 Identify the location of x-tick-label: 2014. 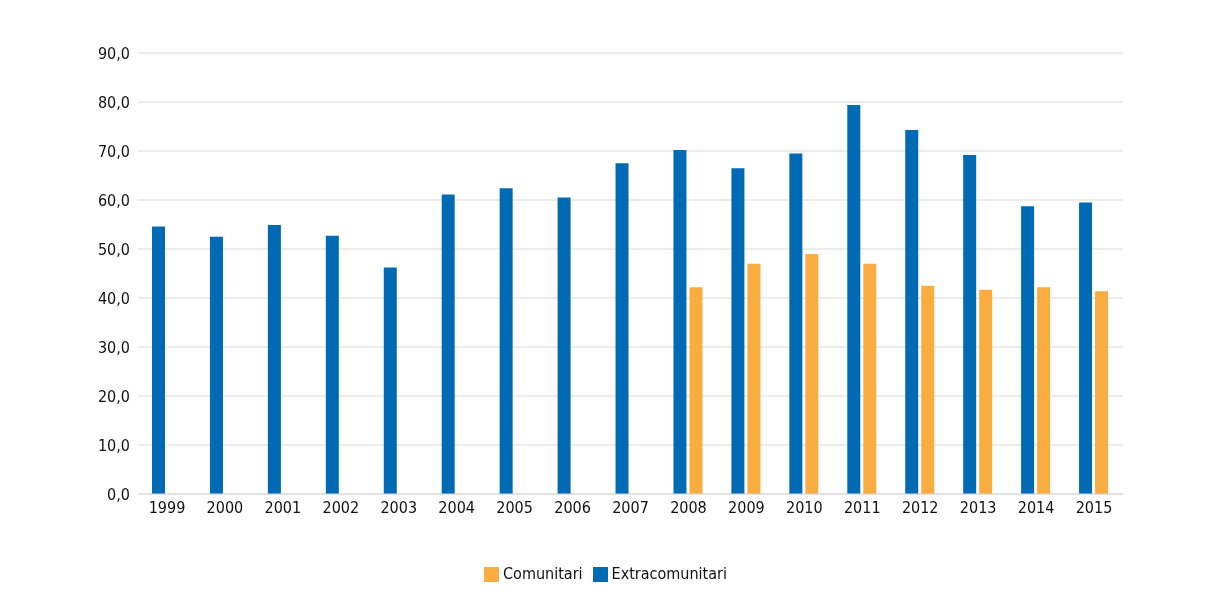
(1036, 508).